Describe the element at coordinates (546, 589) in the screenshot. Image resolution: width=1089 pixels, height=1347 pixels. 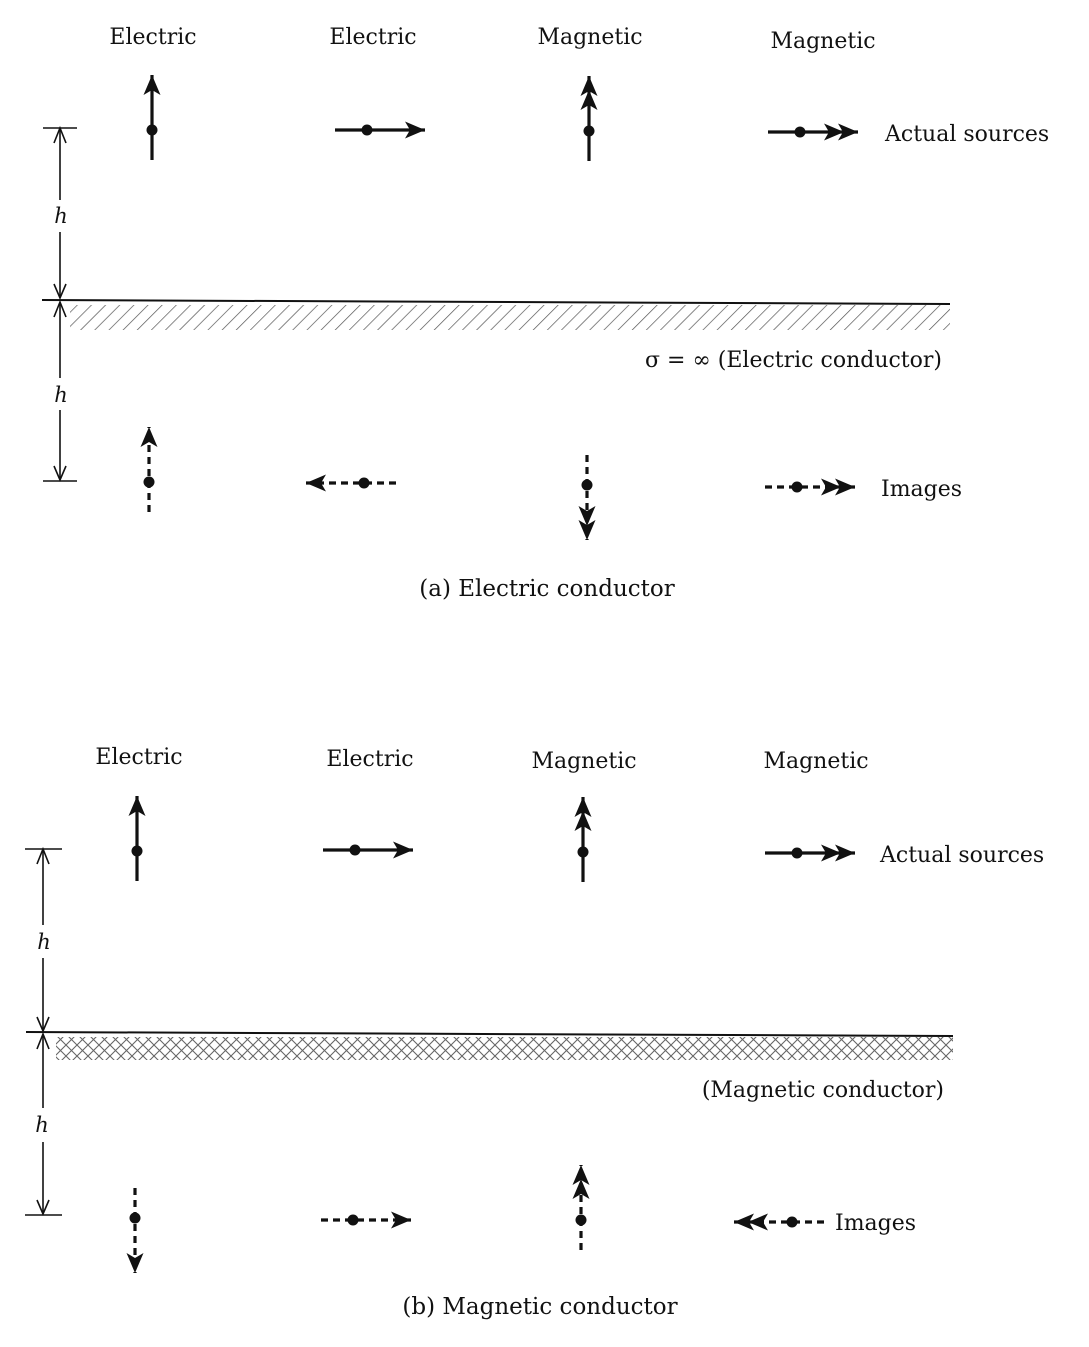
I see `caption: (a) Electric conductor` at that location.